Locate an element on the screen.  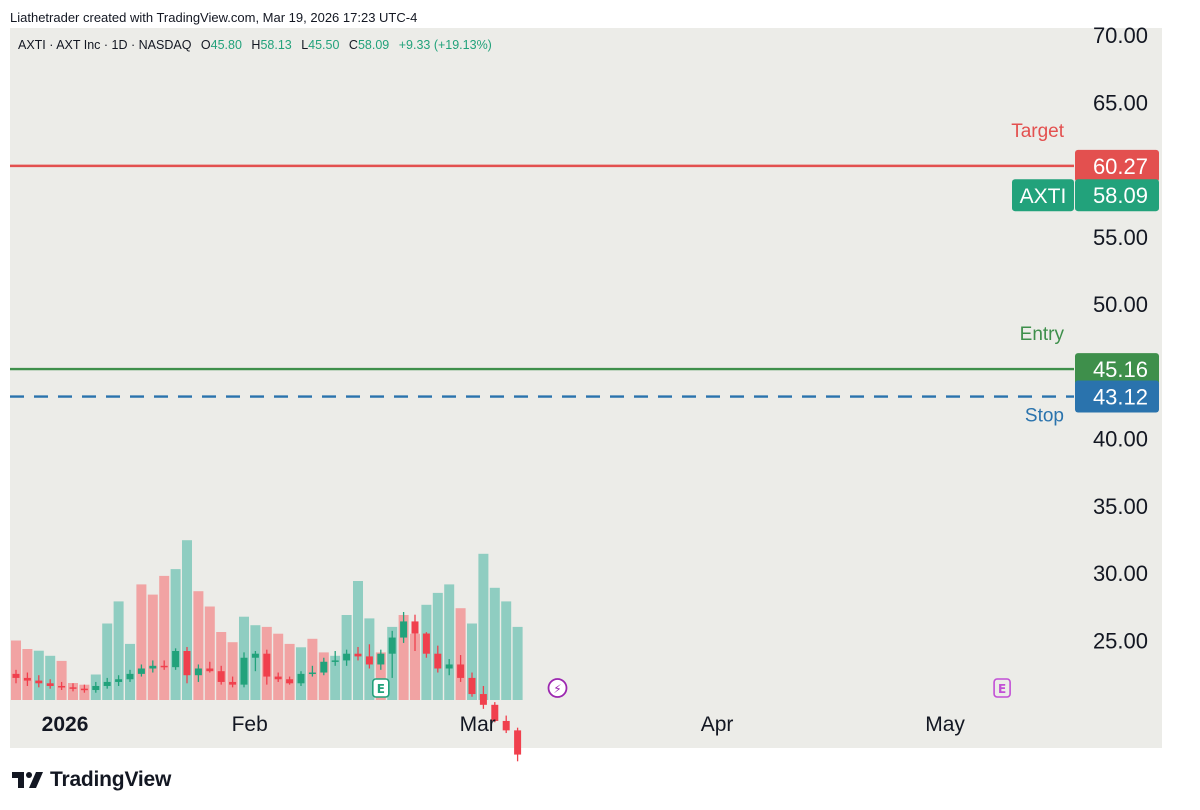
open-value: 45.80 is located at coordinates (226, 45).